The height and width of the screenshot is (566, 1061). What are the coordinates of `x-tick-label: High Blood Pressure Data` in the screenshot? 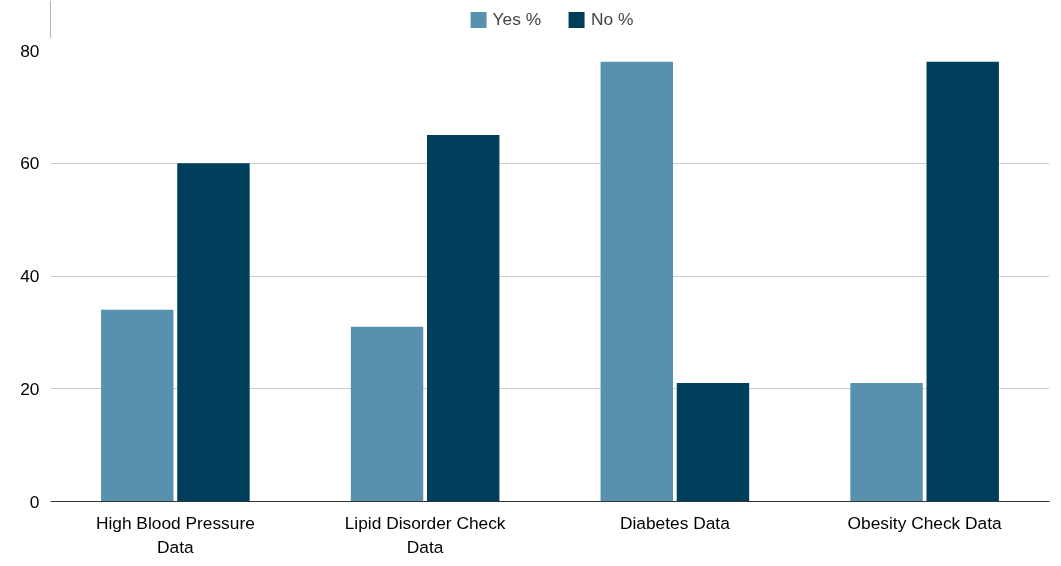 It's located at (175, 534).